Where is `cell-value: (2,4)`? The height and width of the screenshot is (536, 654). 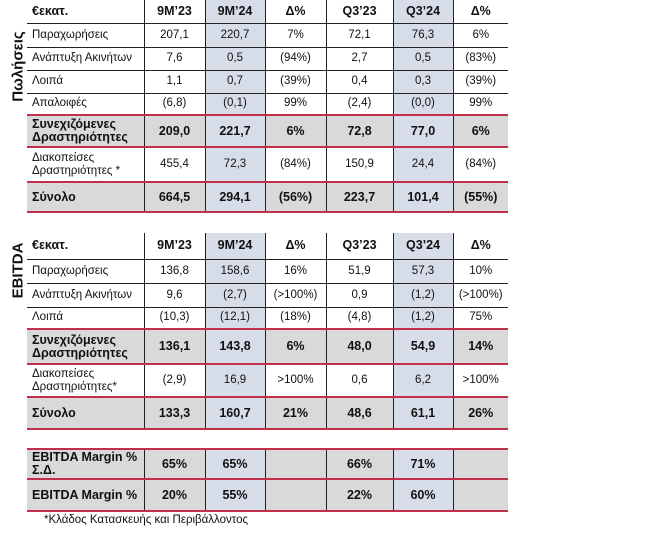
cell-value: (2,4) is located at coordinates (360, 104).